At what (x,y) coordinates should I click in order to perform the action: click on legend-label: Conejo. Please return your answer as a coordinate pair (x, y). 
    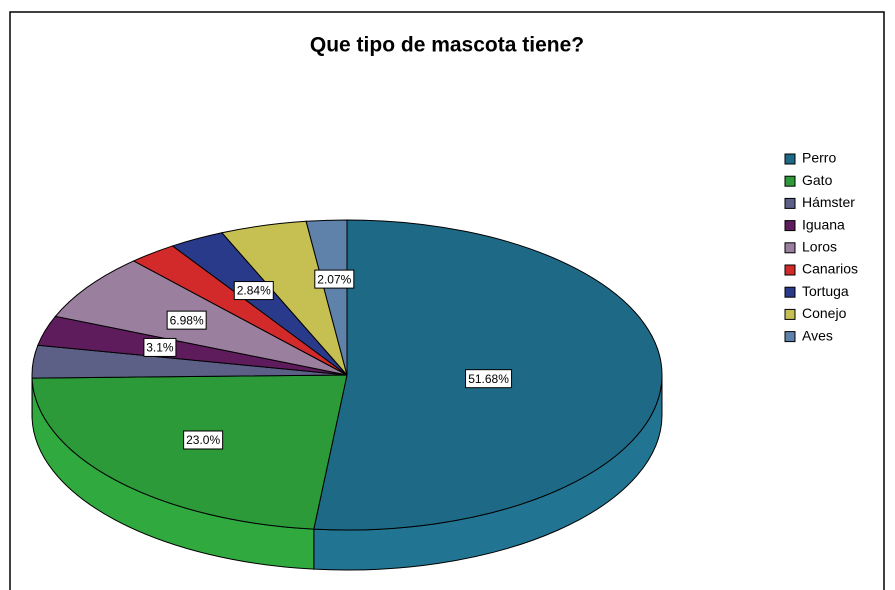
    Looking at the image, I should click on (824, 313).